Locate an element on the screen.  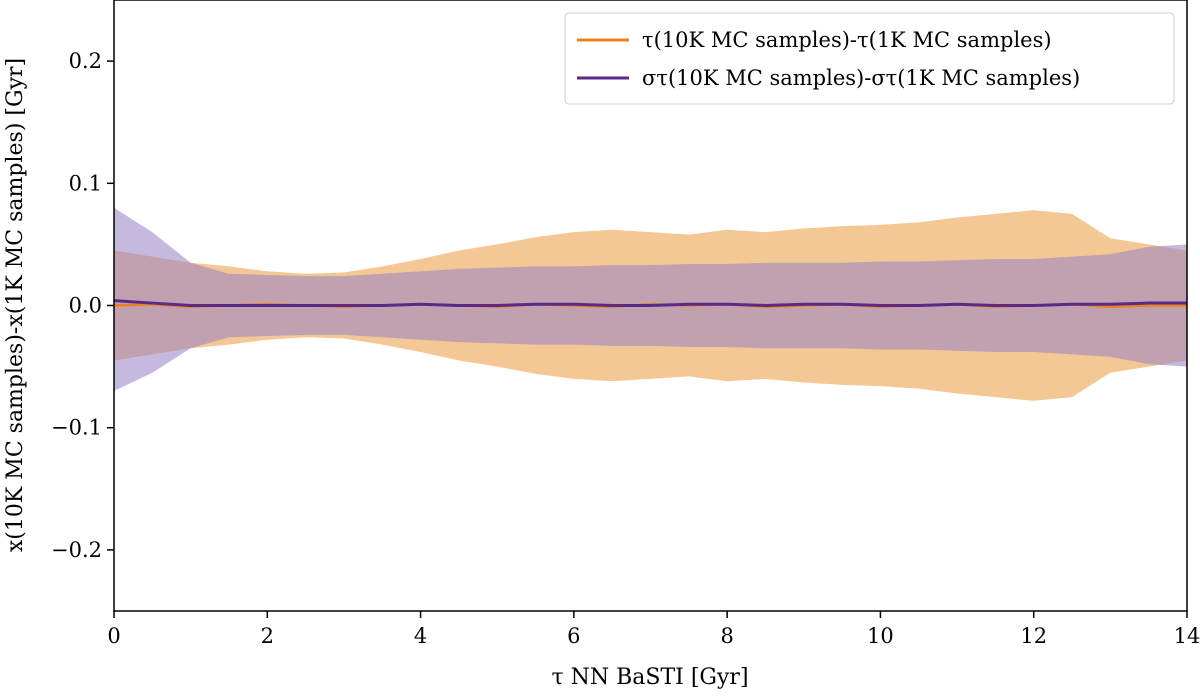
x-tick-label: 12 is located at coordinates (1033, 636).